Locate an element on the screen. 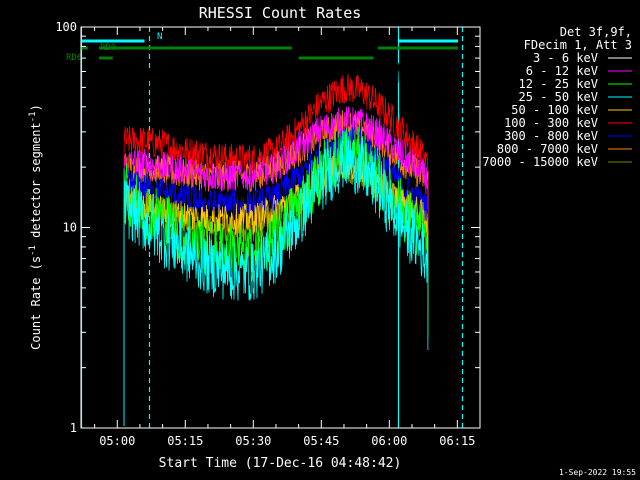 Image resolution: width=640 pixels, height=480 pixels. x-tick-label: 05:00 is located at coordinates (117, 441).